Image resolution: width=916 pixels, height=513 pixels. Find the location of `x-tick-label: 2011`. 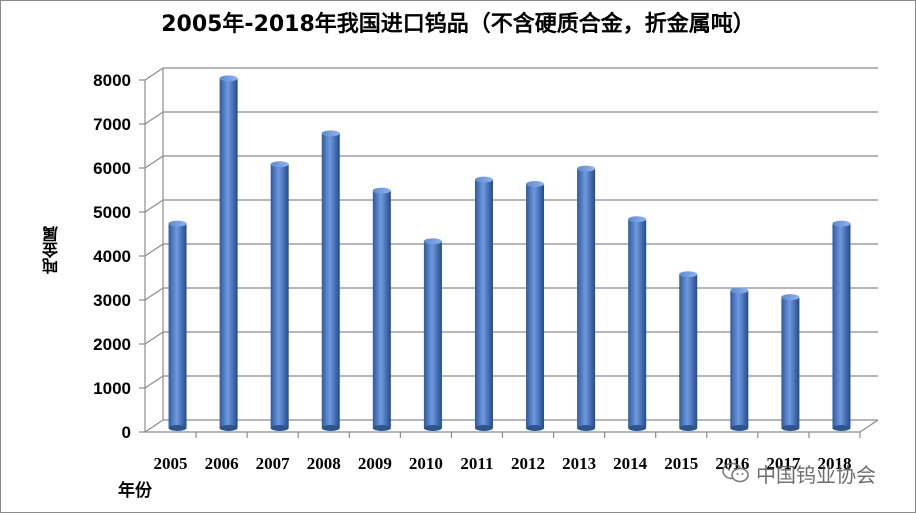

x-tick-label: 2011 is located at coordinates (476, 463).